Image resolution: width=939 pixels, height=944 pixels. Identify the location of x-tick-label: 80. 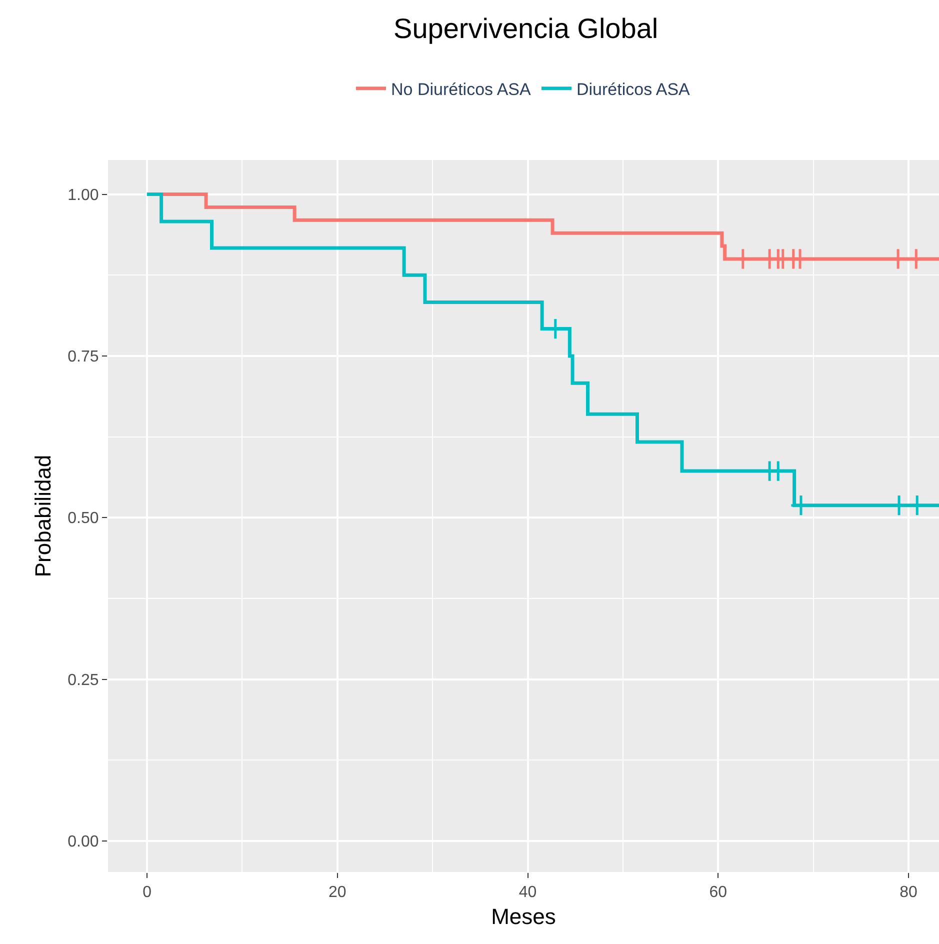
(909, 893).